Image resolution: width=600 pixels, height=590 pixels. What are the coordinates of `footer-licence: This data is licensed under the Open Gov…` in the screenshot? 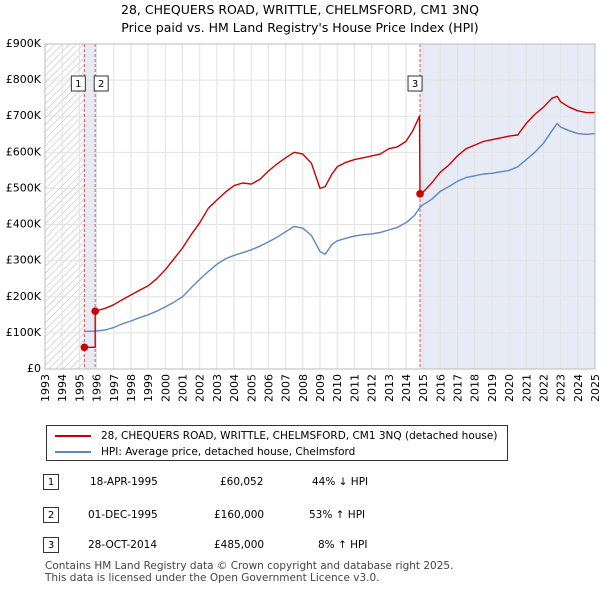 It's located at (212, 578).